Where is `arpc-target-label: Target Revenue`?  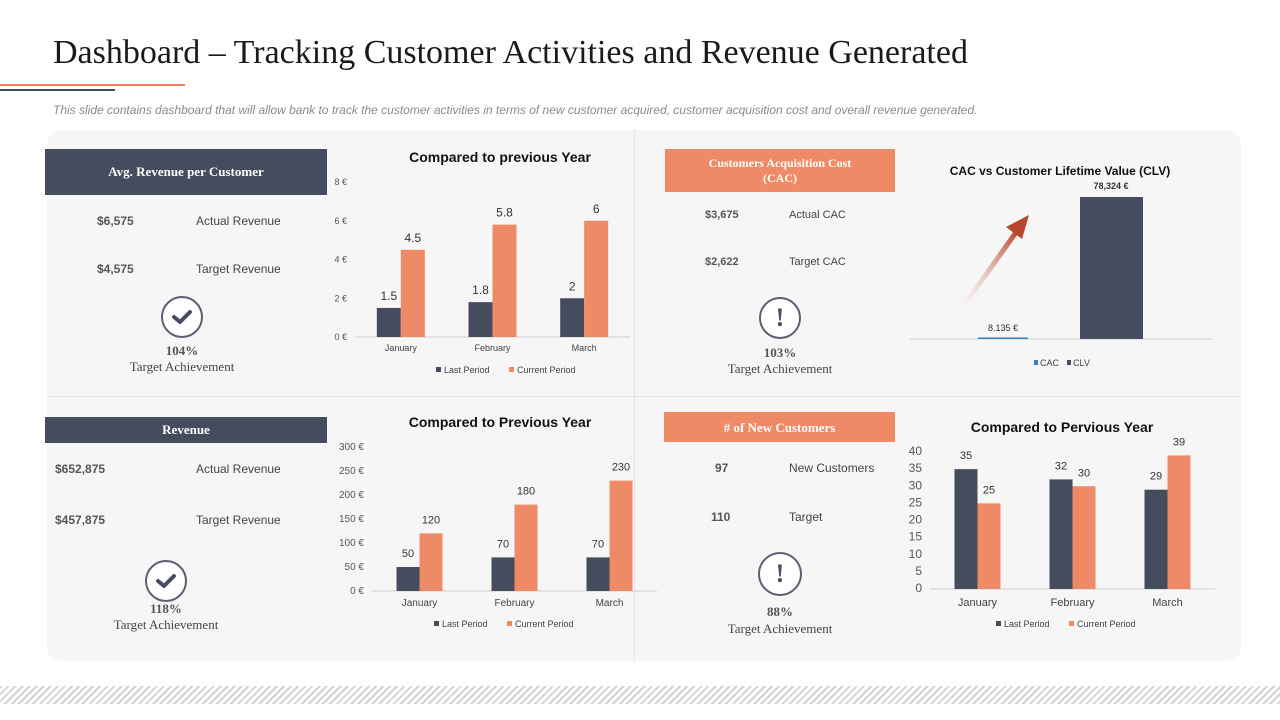
arpc-target-label: Target Revenue is located at coordinates (238, 269).